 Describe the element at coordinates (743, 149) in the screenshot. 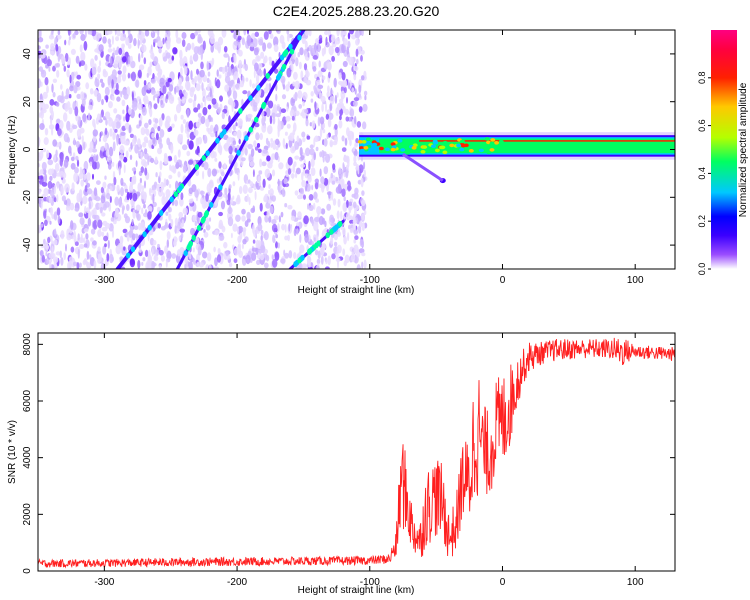

I see `colorbar-label: Normalized spectral amplitude` at that location.